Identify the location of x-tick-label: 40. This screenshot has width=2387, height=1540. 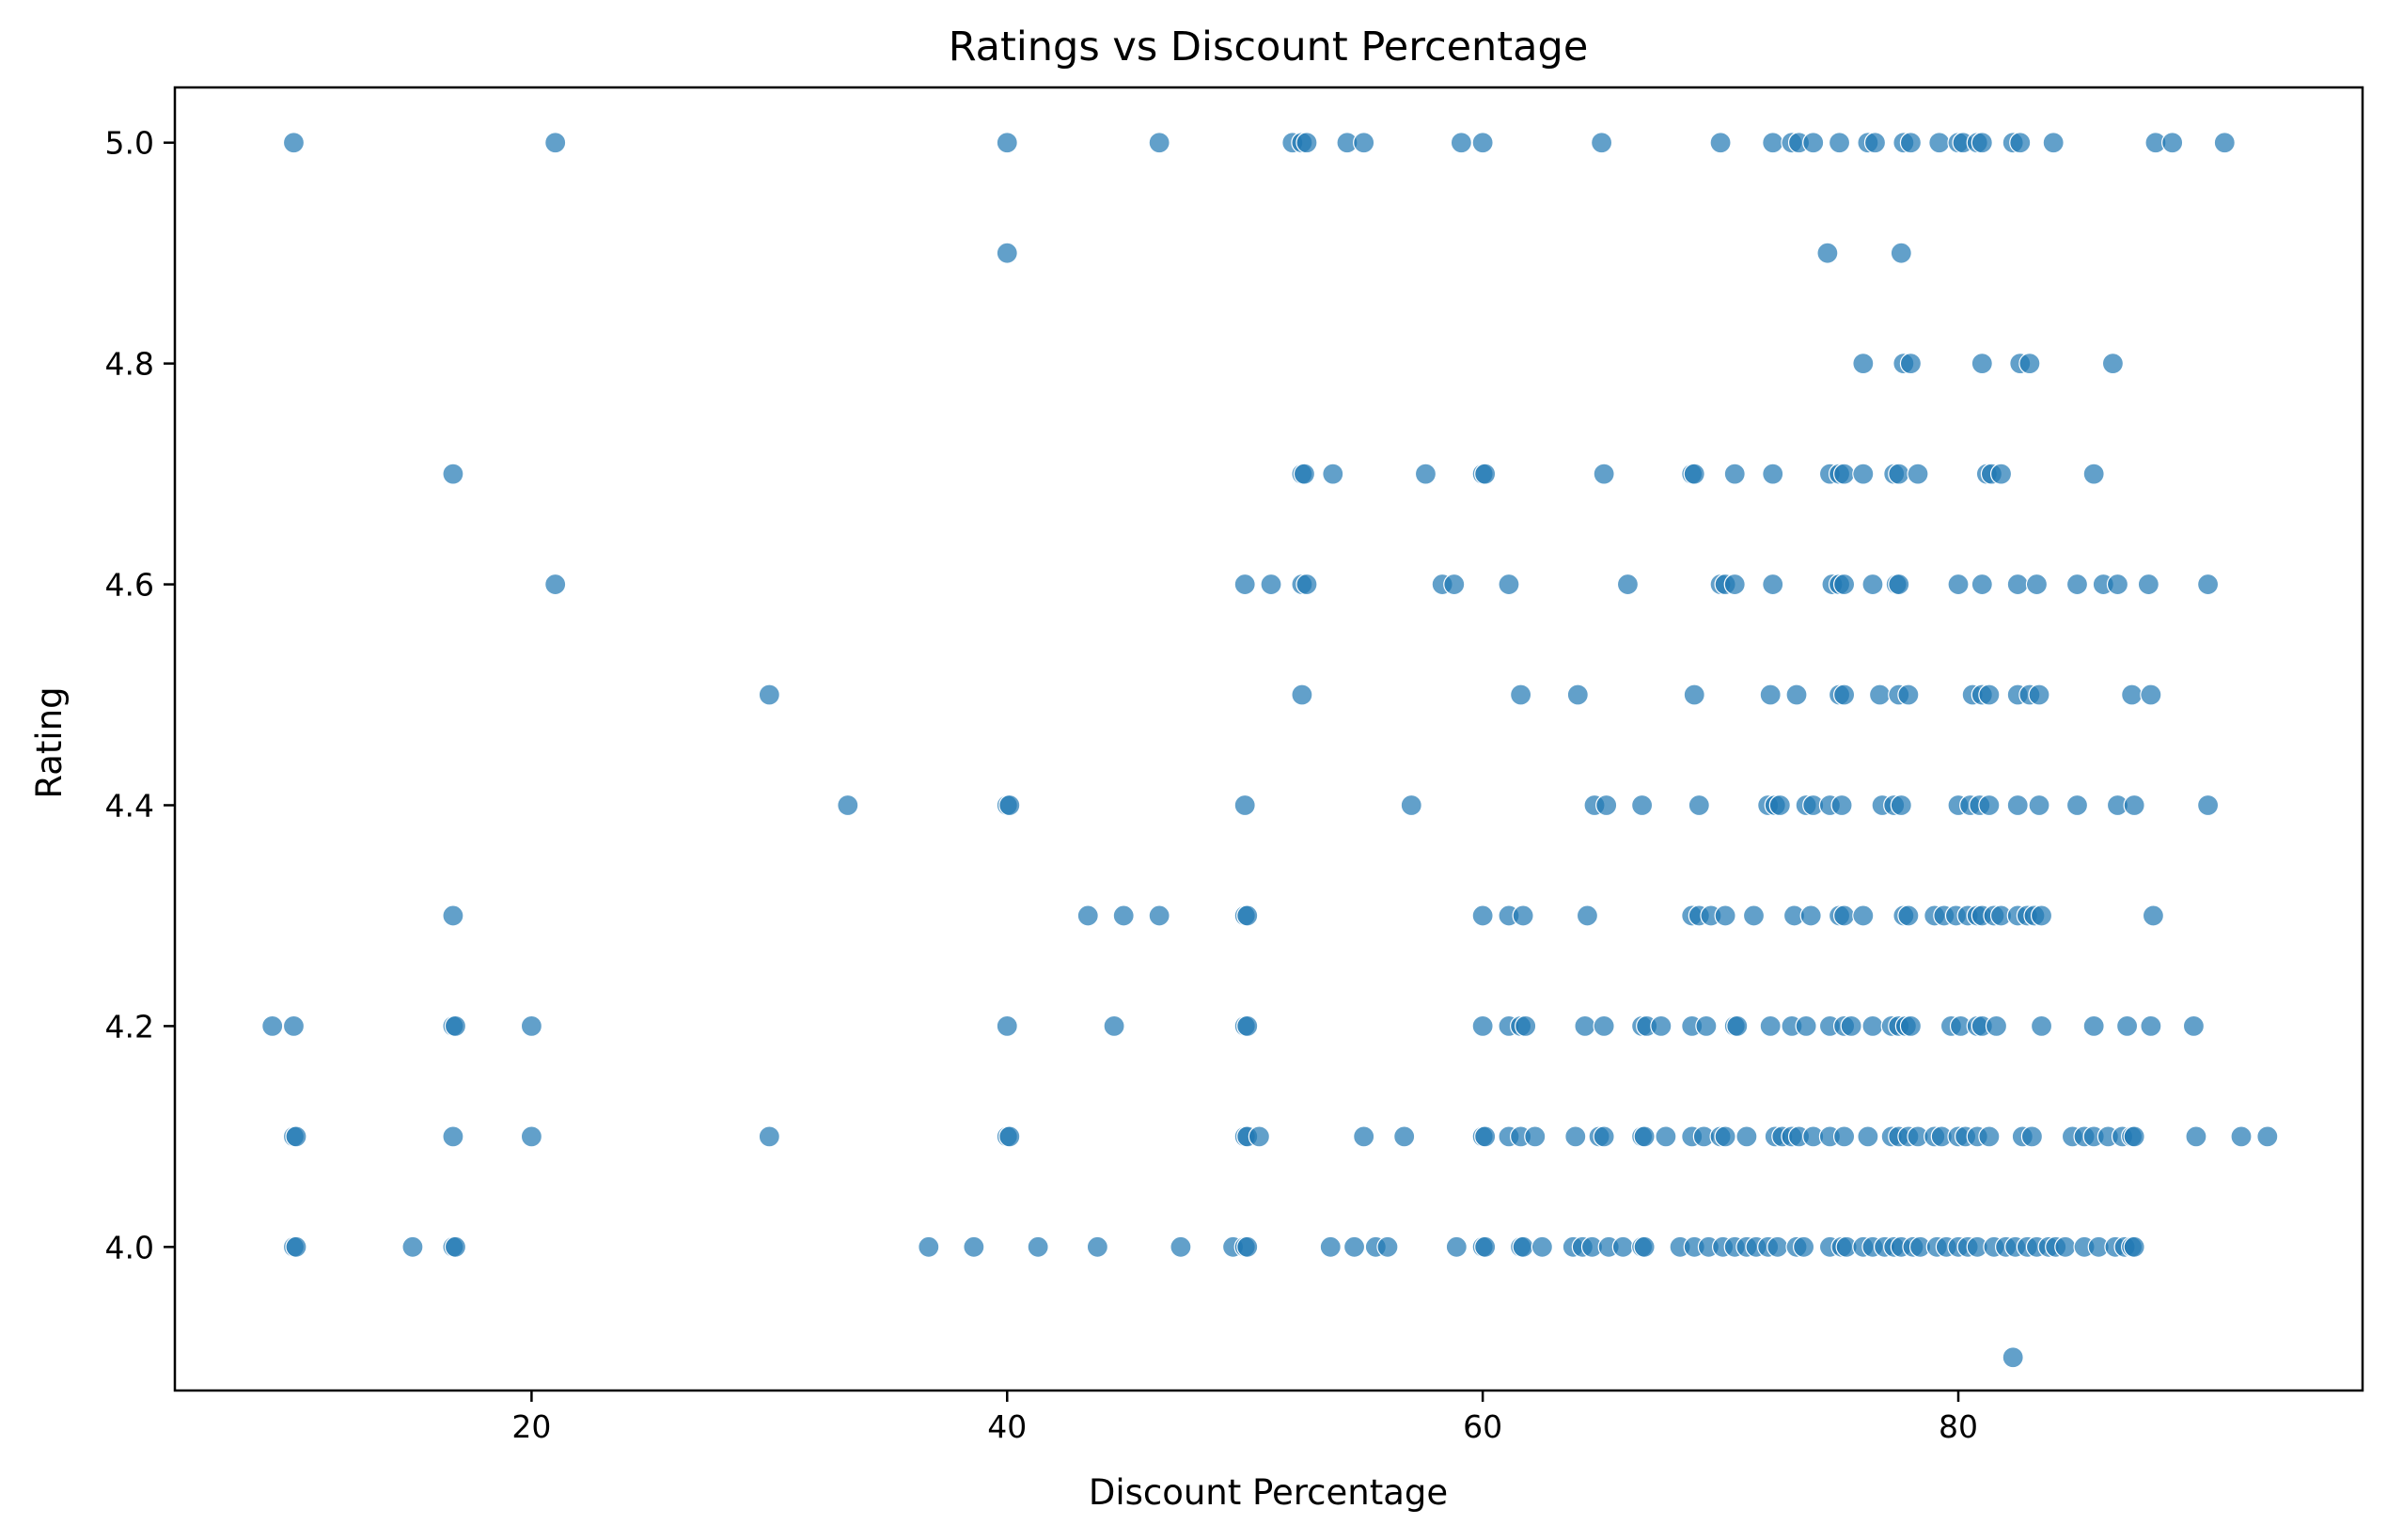
(1007, 1427).